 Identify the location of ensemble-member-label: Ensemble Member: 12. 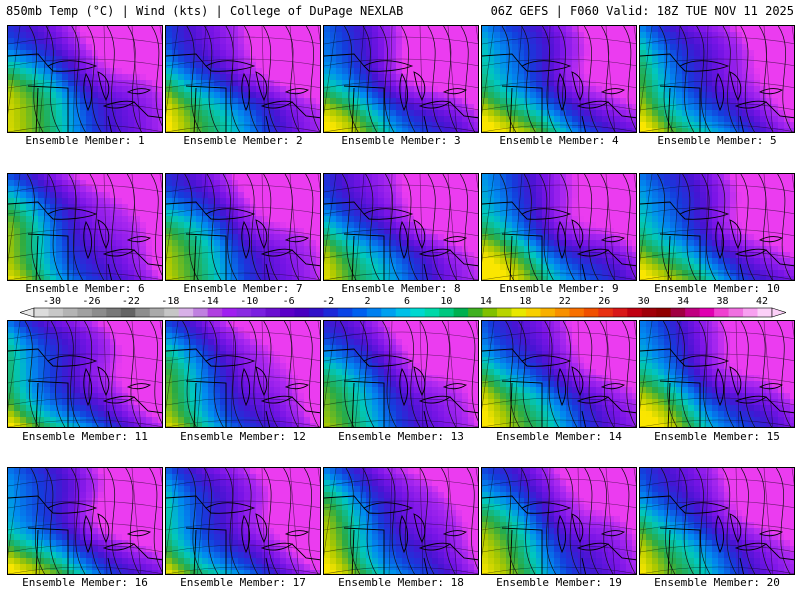
(243, 436).